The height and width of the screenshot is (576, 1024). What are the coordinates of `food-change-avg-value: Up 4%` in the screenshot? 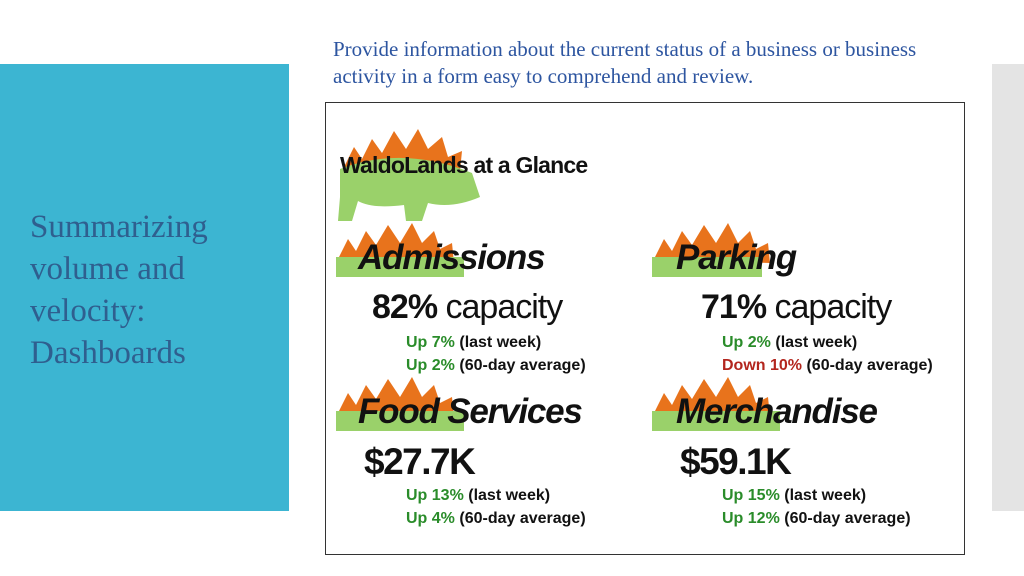 It's located at (430, 518).